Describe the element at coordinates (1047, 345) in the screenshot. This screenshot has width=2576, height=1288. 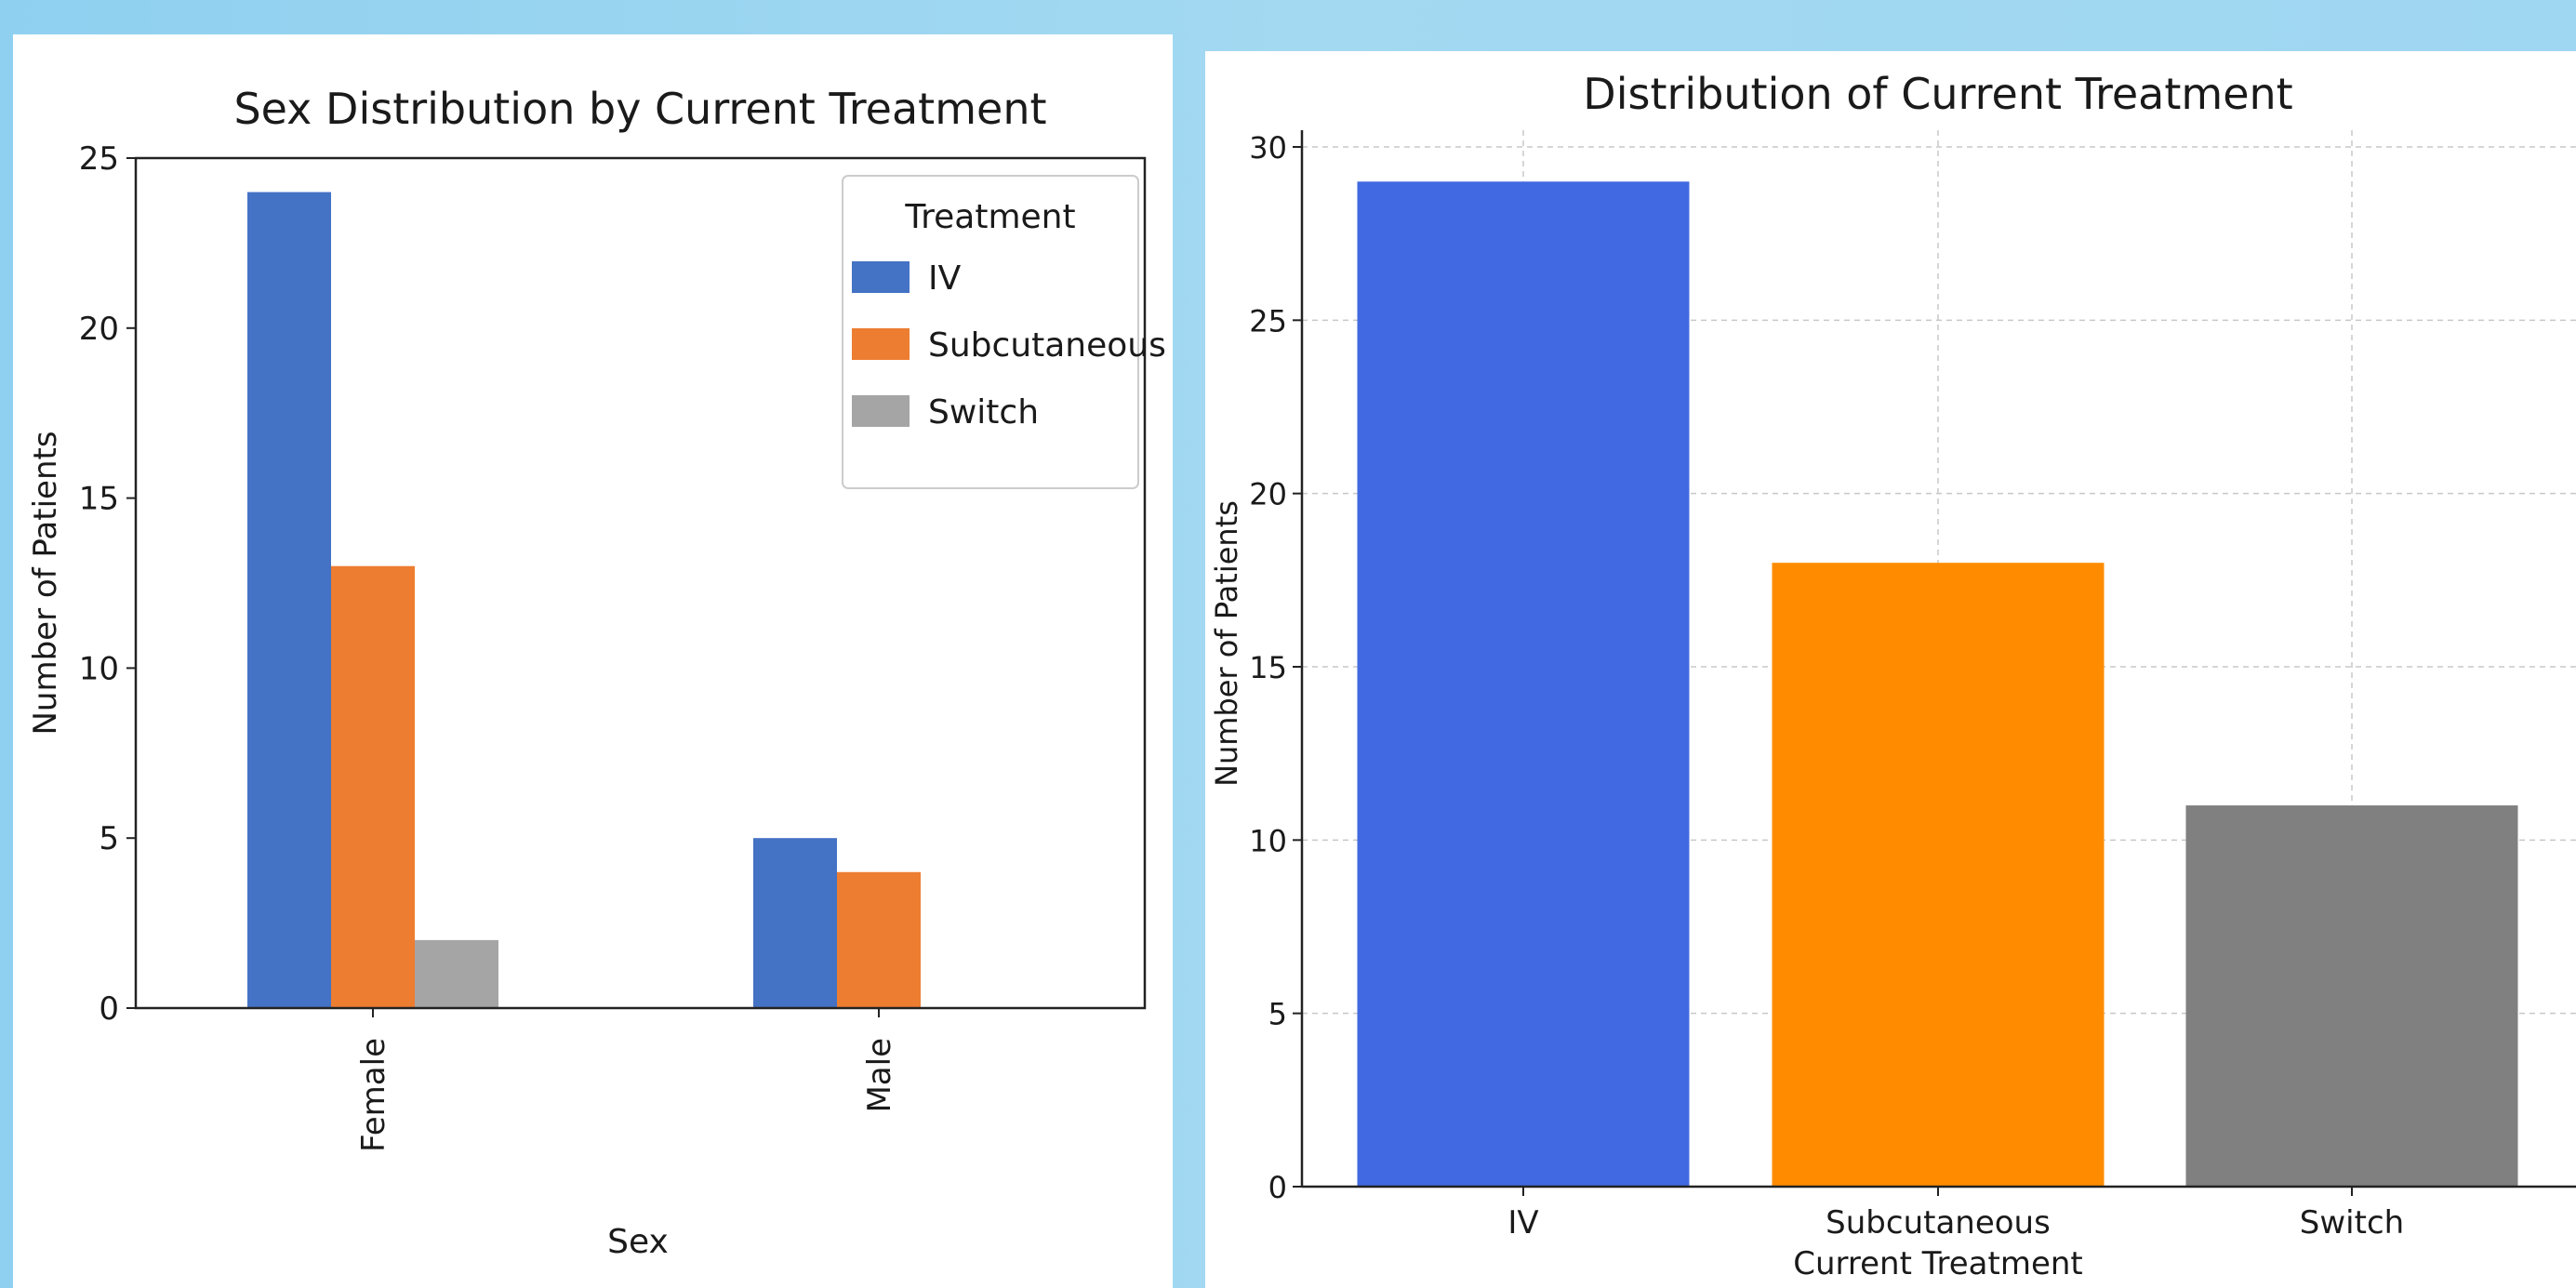
I see `legend-label: Subcutaneous` at that location.